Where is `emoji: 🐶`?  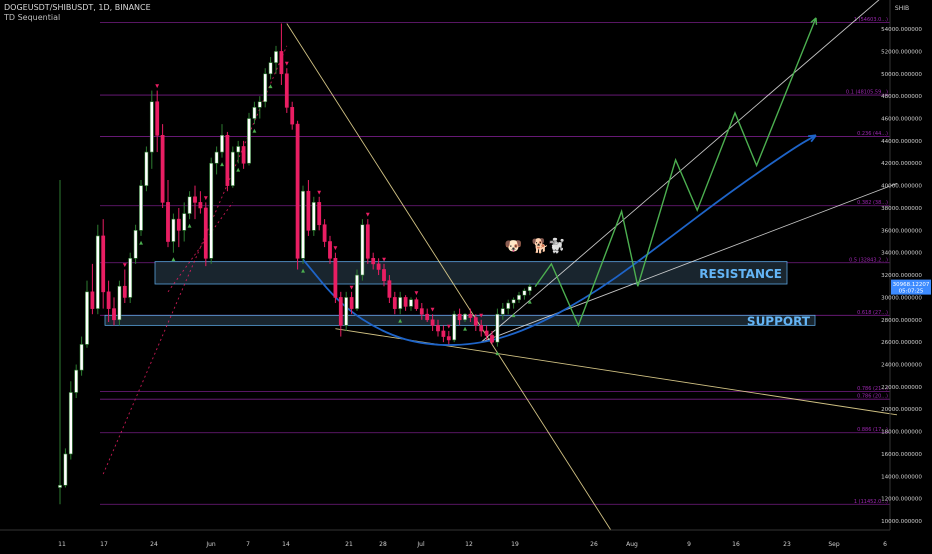
emoji: 🐶 is located at coordinates (513, 246).